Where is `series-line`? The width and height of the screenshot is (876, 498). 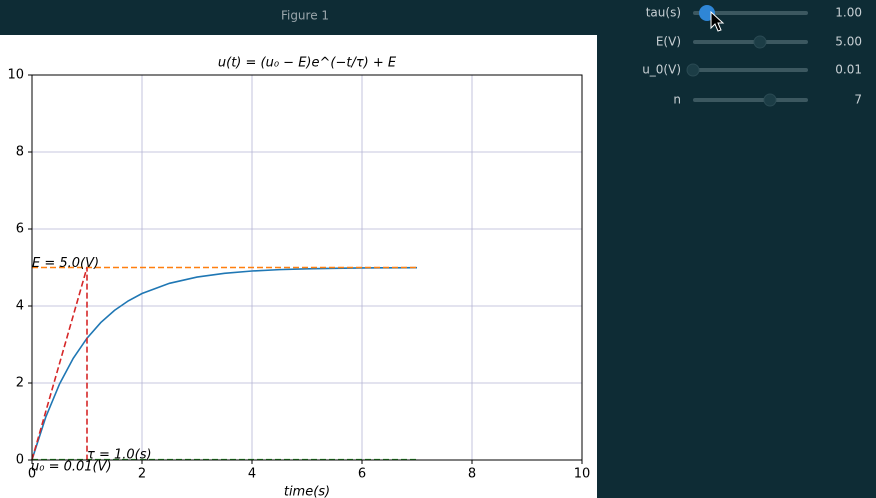 series-line is located at coordinates (59, 363).